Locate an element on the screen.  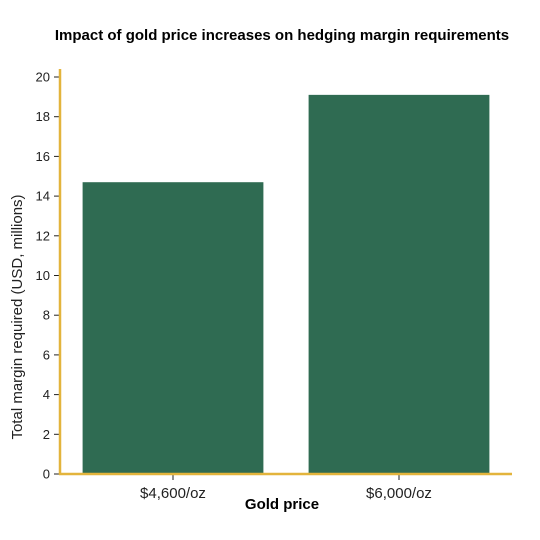
y-tick-label: 0 is located at coordinates (46, 474).